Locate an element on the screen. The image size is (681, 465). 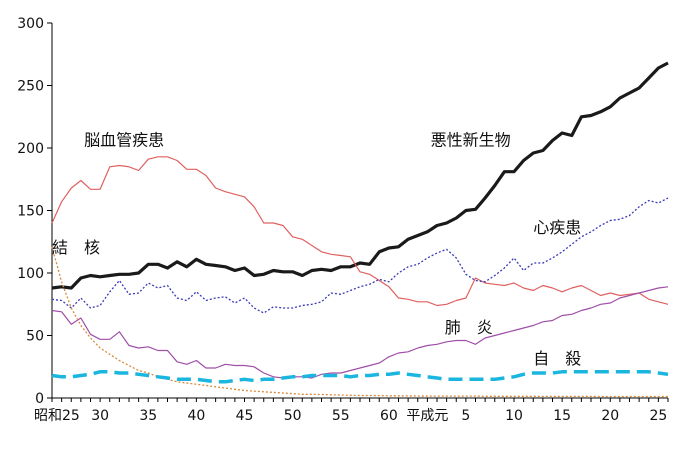
series-label-5: 肺 炎 is located at coordinates (469, 327).